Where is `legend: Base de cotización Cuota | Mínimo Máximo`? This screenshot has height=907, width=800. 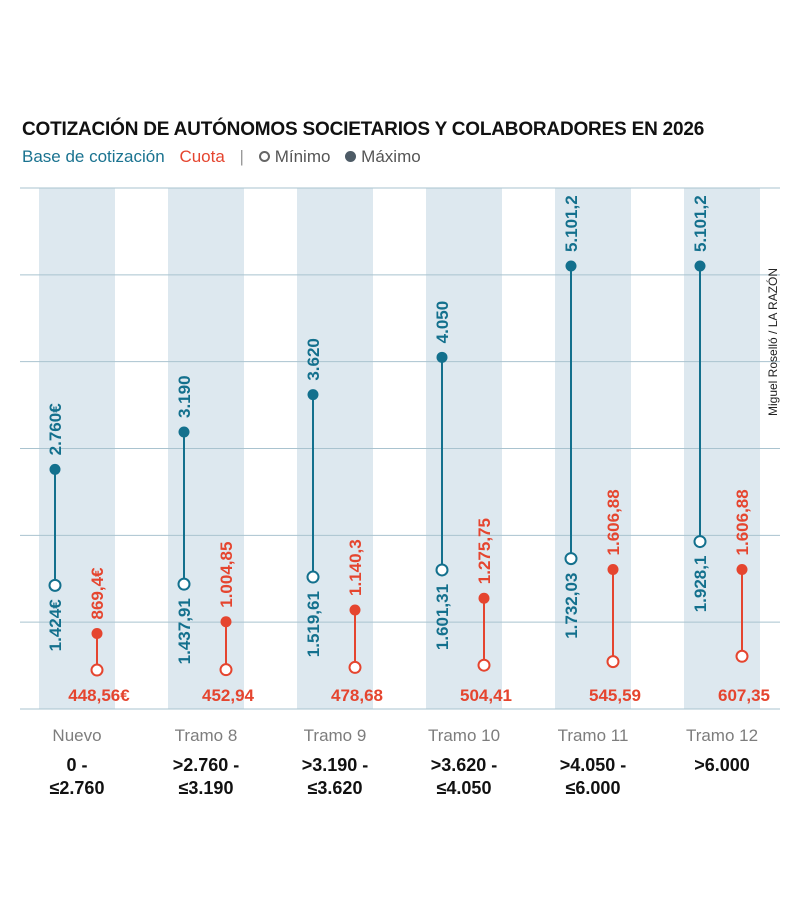
legend: Base de cotización Cuota | Mínimo Máximo is located at coordinates (226, 157).